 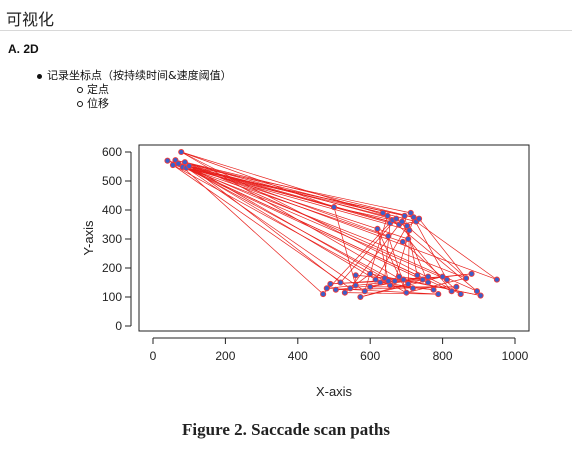 I want to click on figure-caption: Figure 2. Saccade scan paths, so click(x=286, y=429).